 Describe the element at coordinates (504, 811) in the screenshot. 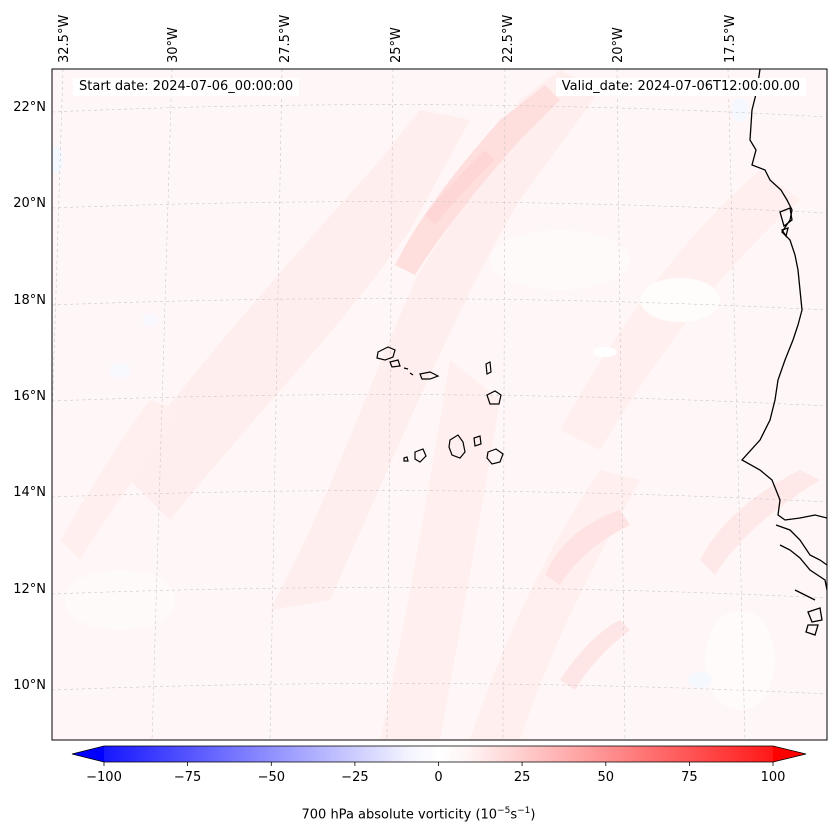

I see `colorbar-label-exponent: −5` at that location.